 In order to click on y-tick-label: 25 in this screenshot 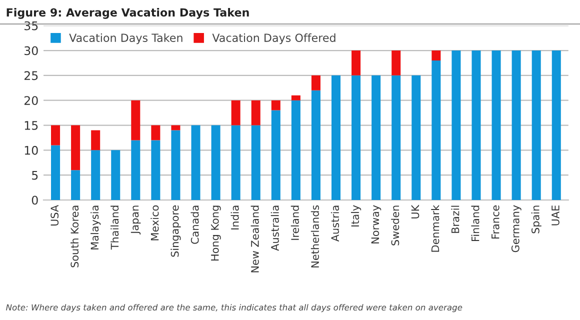, I will do `click(31, 75)`.